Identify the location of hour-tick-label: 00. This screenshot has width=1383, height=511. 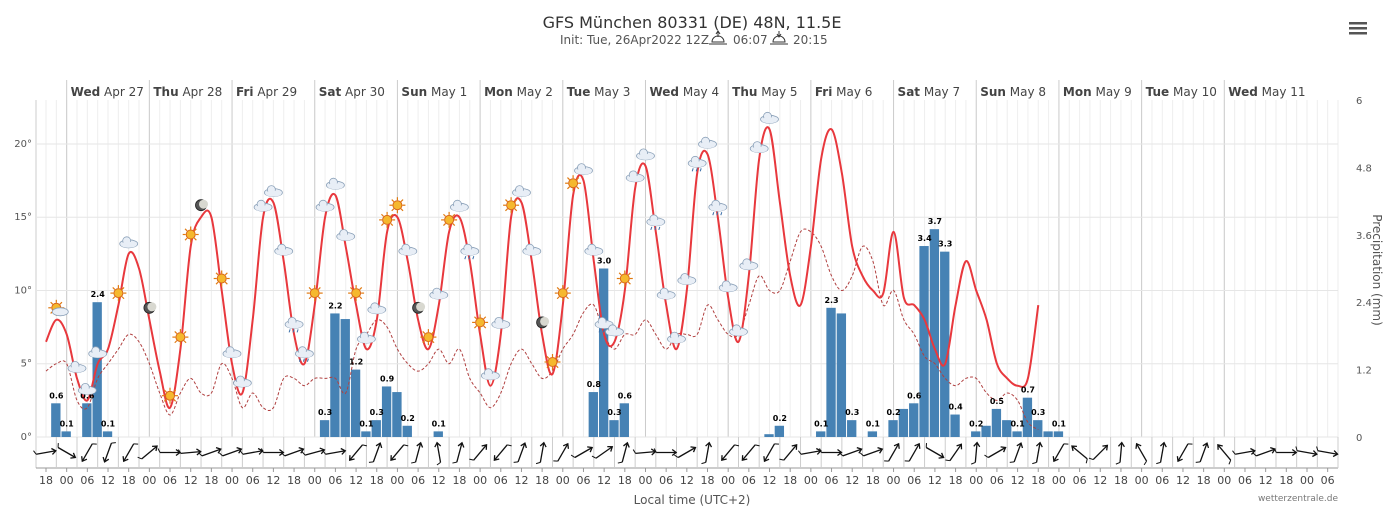
(480, 480).